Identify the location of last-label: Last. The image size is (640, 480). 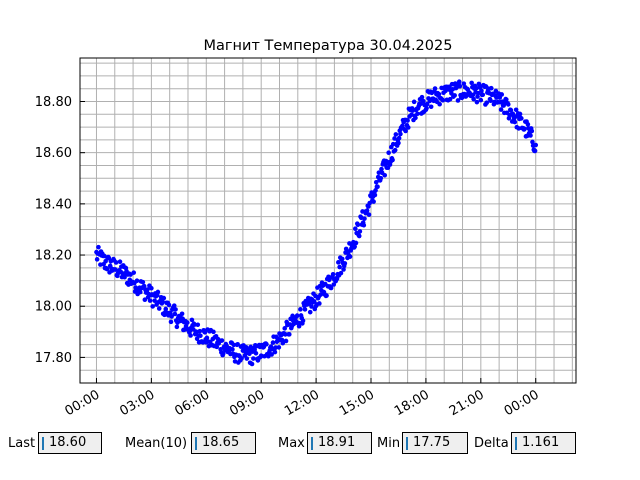
(22, 443).